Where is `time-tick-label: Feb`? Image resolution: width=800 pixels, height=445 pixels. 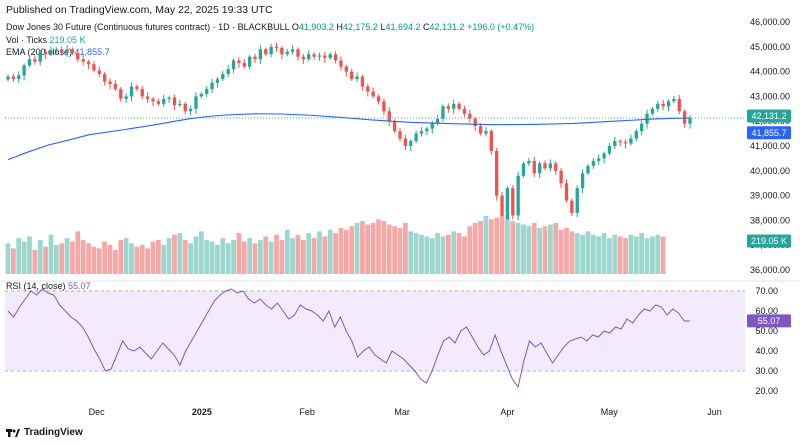 time-tick-label: Feb is located at coordinates (307, 412).